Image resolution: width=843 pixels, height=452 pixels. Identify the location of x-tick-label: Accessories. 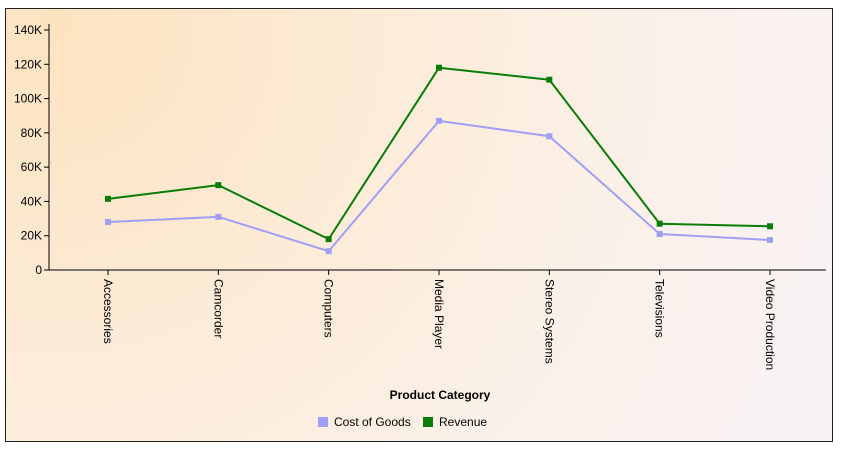
(108, 311).